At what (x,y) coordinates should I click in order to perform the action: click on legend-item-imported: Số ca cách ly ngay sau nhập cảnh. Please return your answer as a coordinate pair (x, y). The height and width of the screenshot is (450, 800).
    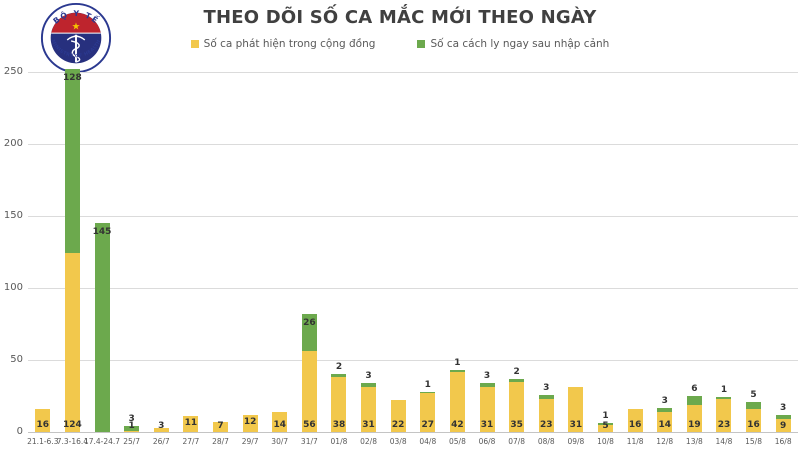
    Looking at the image, I should click on (513, 44).